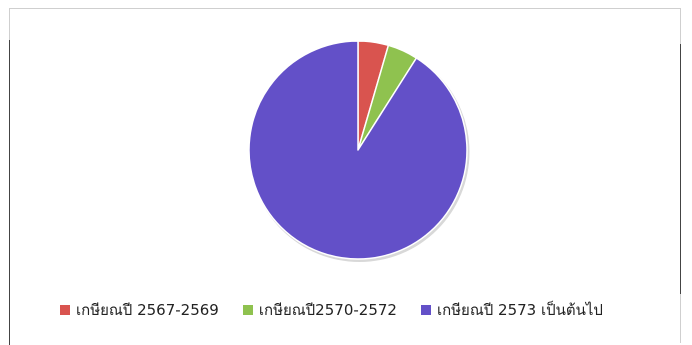 Image resolution: width=692 pixels, height=345 pixels. Describe the element at coordinates (327, 310) in the screenshot. I see `legend-label-2570-2572: เกษียณปี2570-2572` at that location.